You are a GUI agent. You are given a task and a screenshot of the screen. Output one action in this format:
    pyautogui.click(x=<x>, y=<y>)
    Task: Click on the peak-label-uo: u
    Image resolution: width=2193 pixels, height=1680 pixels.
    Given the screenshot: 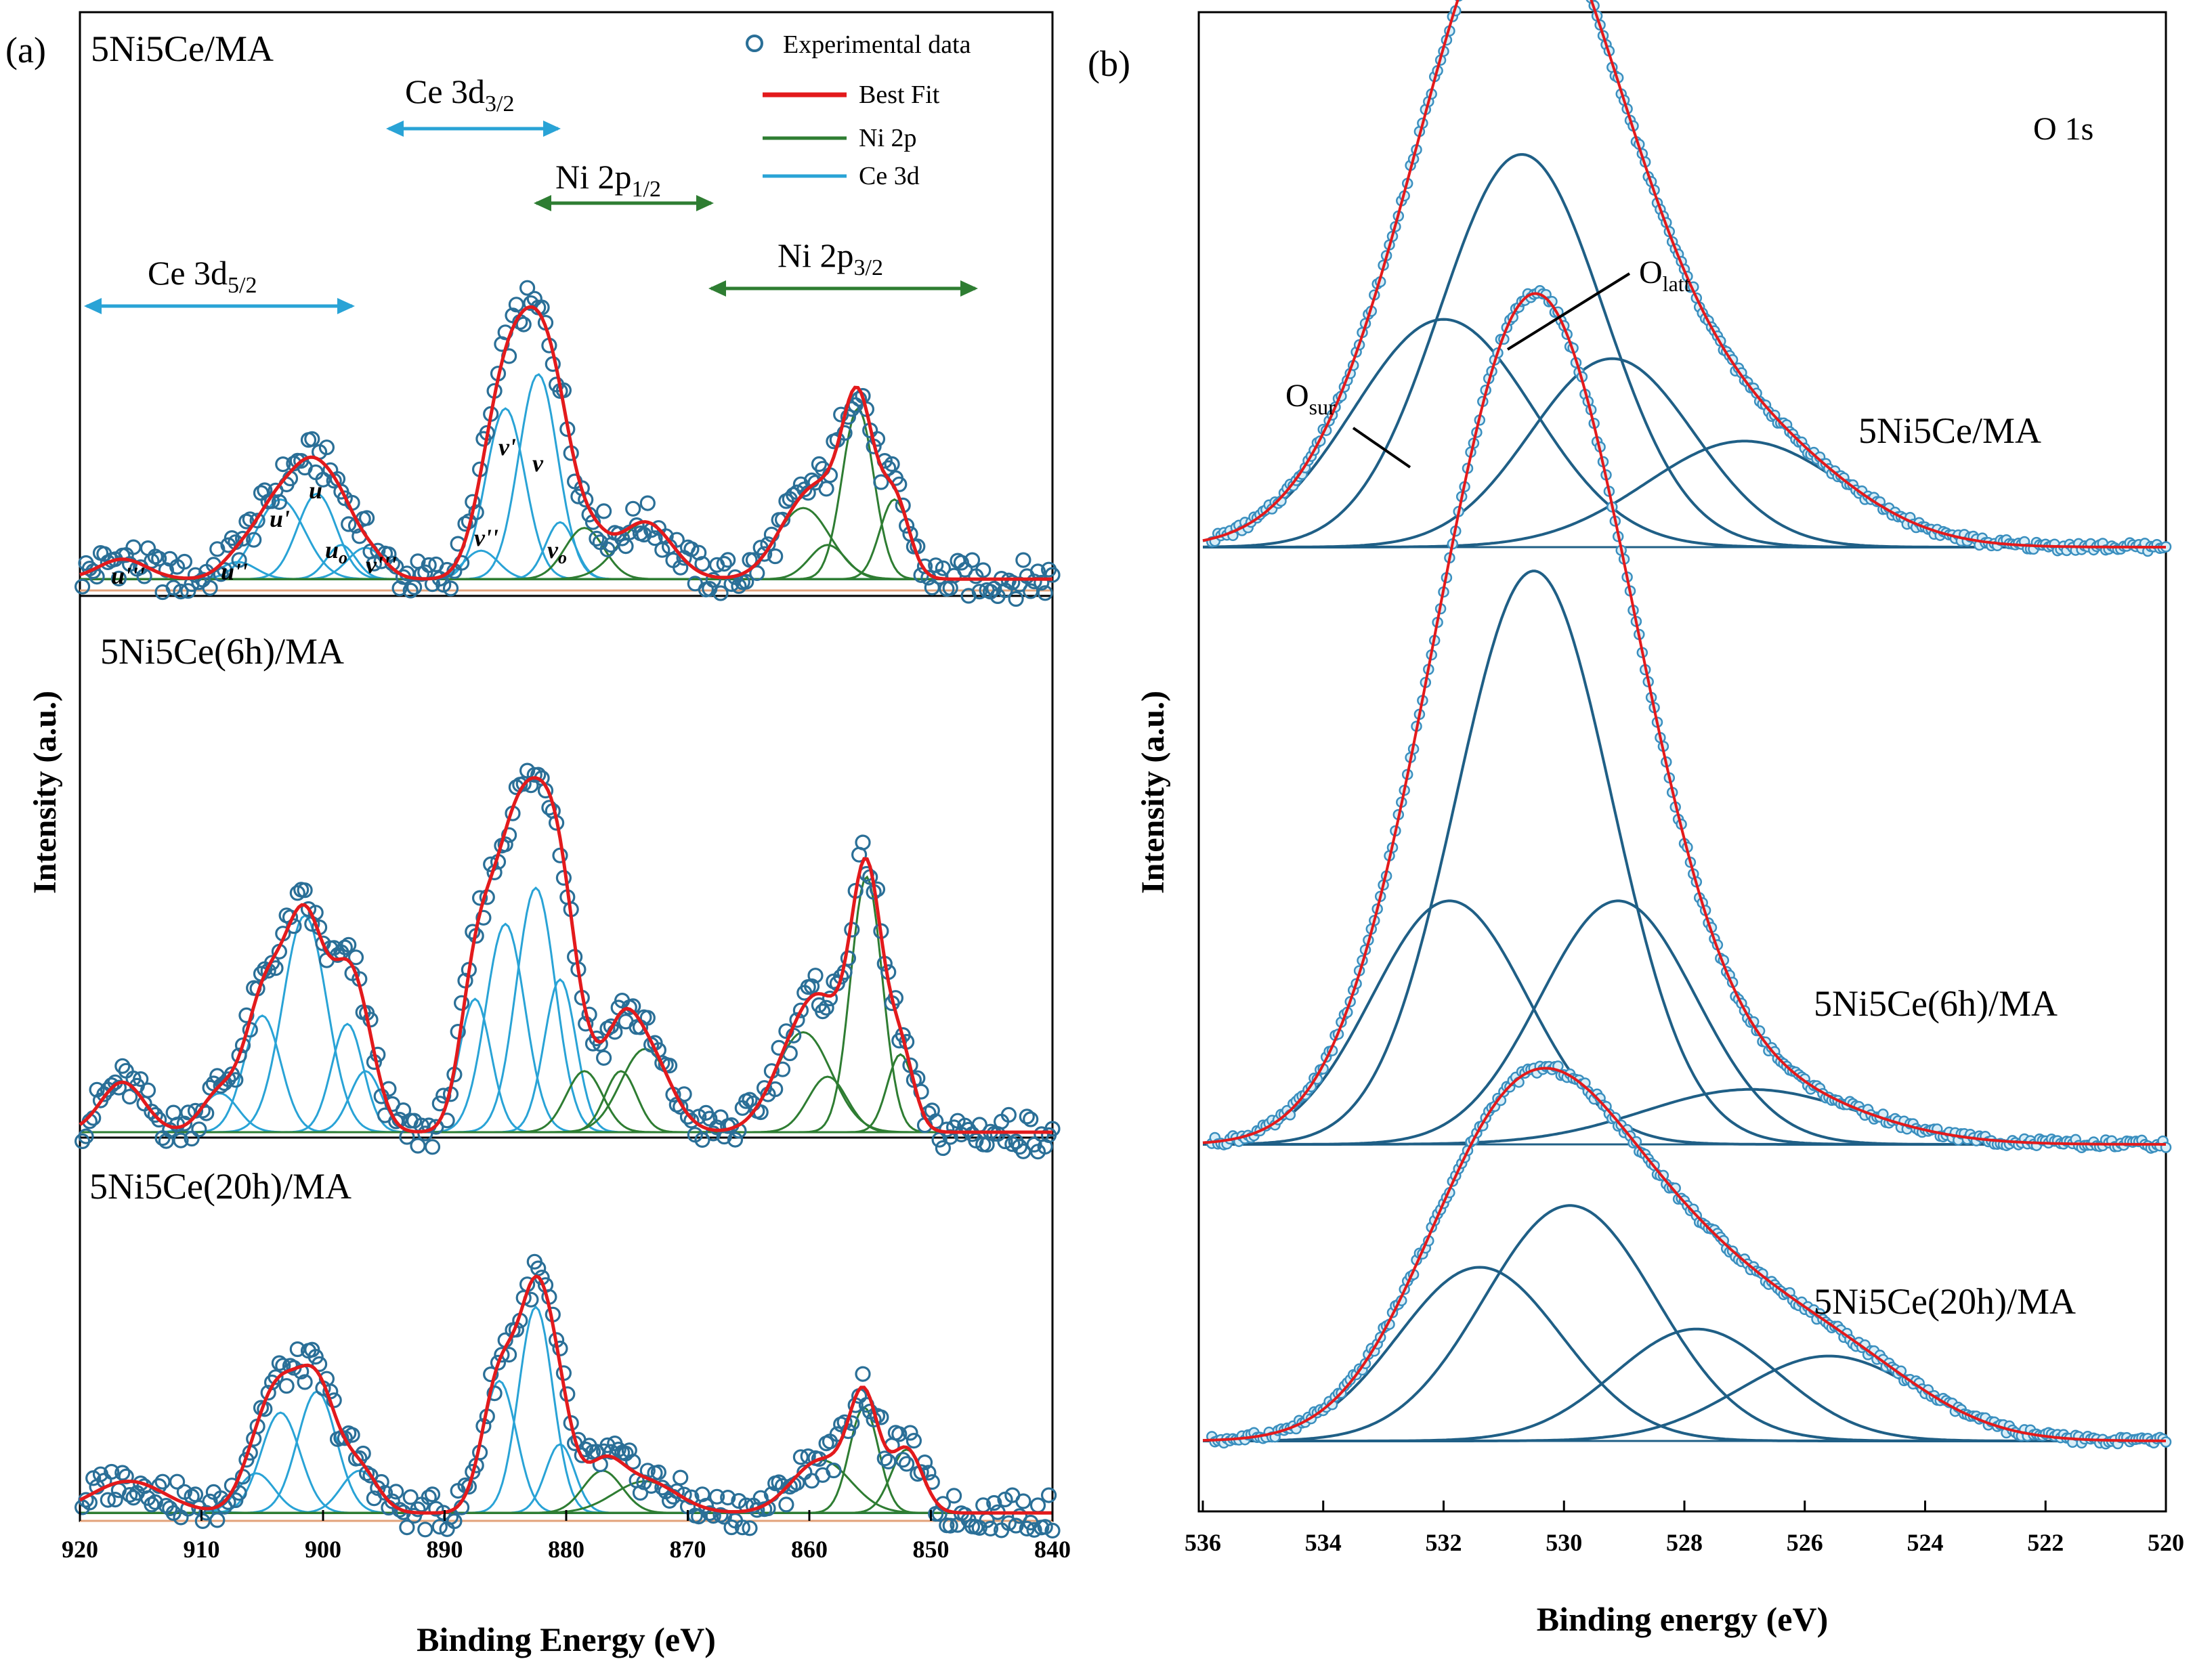 What is the action you would take?
    pyautogui.click(x=332, y=549)
    